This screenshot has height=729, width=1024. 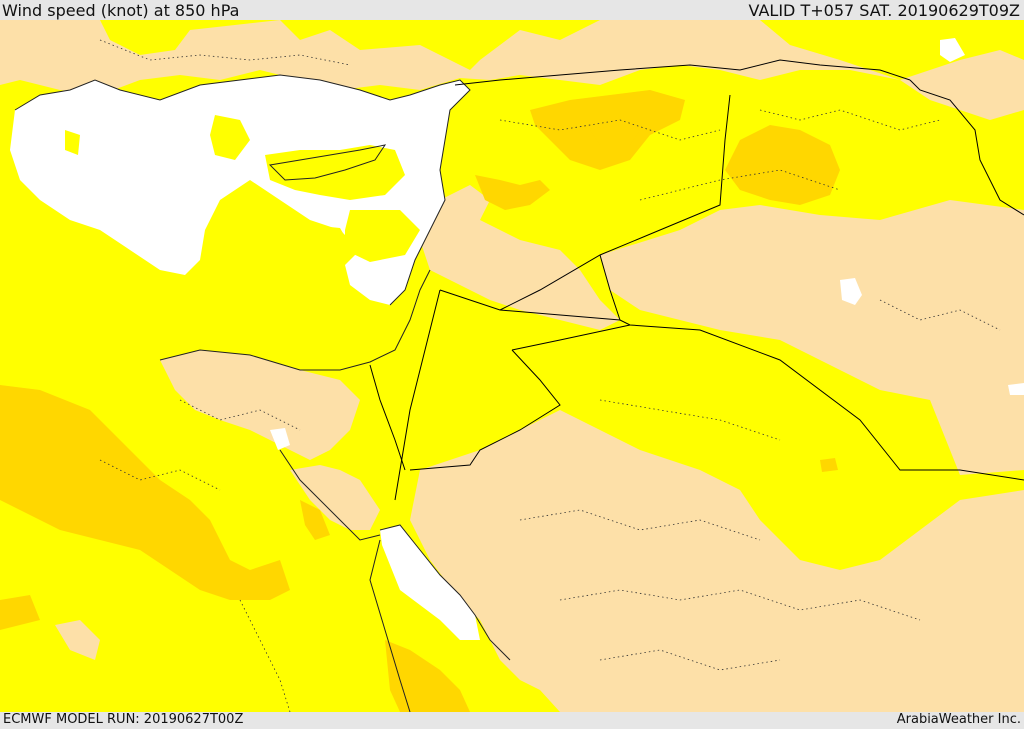 What do you see at coordinates (884, 10) in the screenshot?
I see `valid-time: VALID T+057 SAT. 20190629T09Z` at bounding box center [884, 10].